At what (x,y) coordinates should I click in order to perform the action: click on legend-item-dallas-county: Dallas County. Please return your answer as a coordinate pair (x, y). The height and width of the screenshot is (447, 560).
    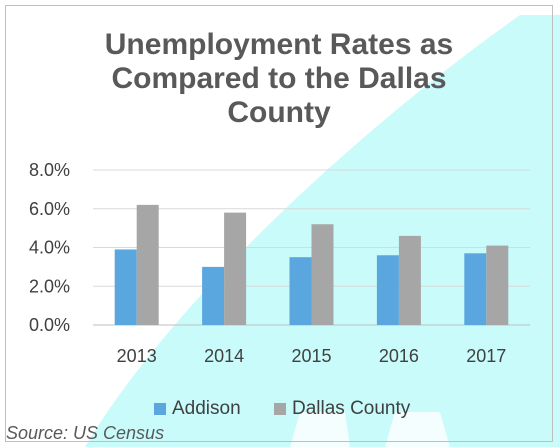
    Looking at the image, I should click on (342, 409).